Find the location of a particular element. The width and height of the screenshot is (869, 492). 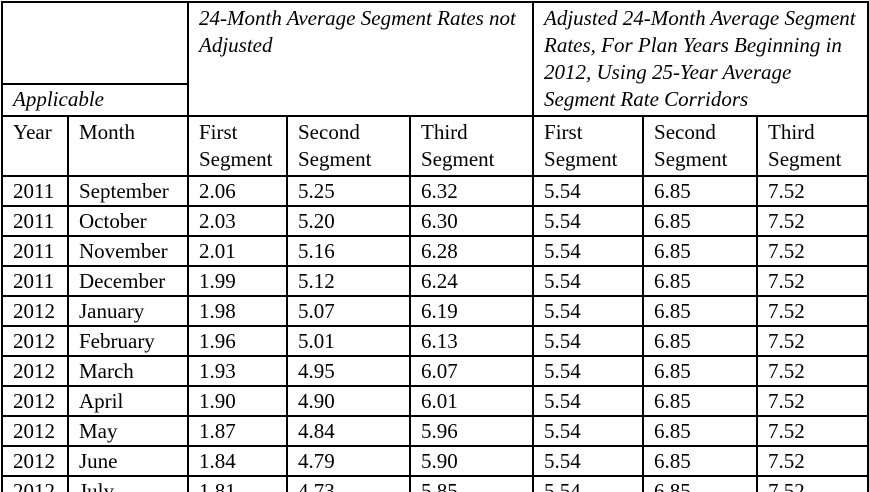

third-segment-cell: 6.30 is located at coordinates (471, 221).